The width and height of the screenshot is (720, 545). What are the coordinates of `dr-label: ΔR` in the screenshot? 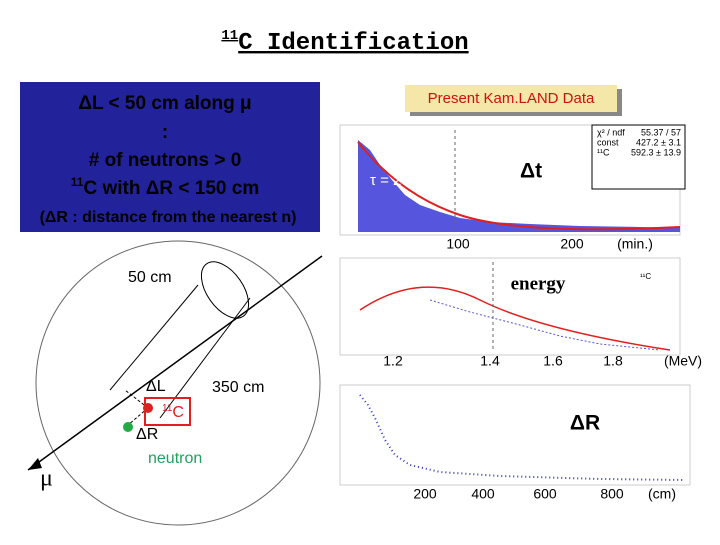 It's located at (147, 434).